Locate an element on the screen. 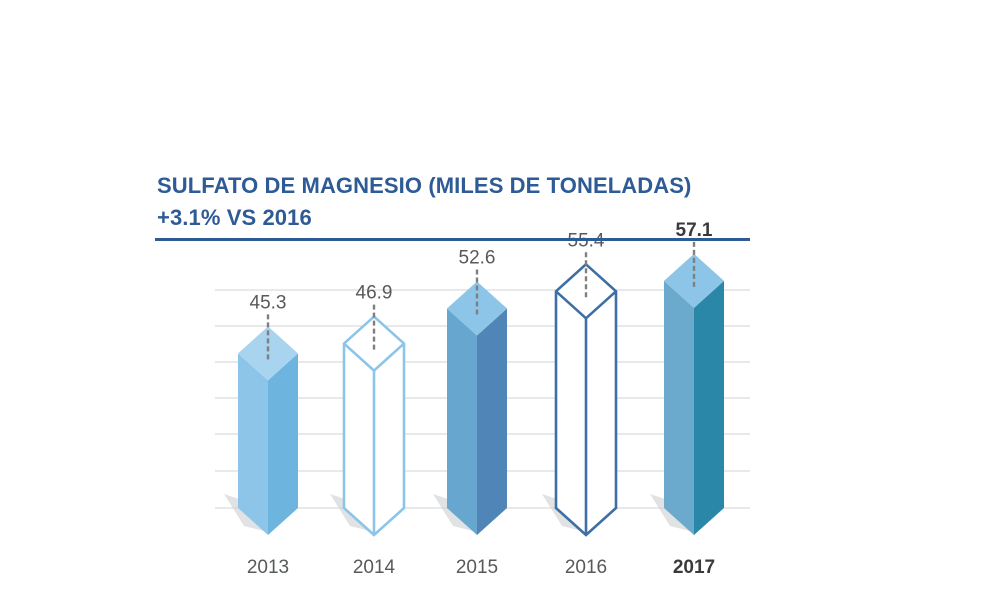 The image size is (990, 600). category-labels: 2013 2014 2015 2016 2017 is located at coordinates (481, 567).